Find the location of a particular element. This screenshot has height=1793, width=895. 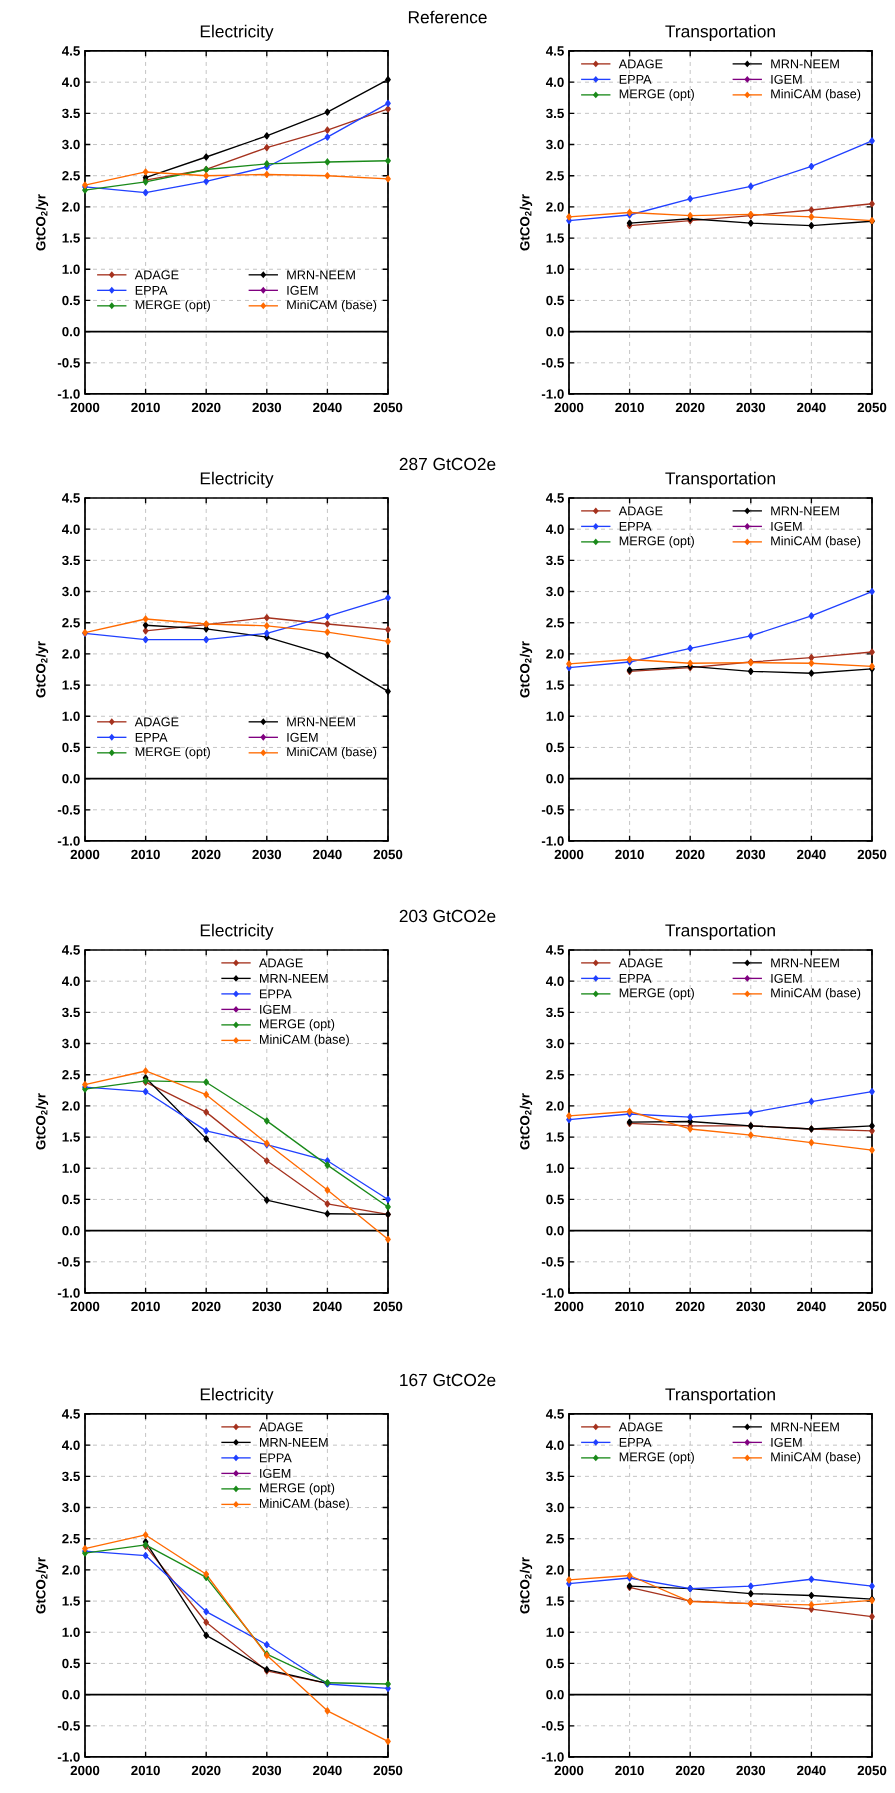

chart-title: Transportation is located at coordinates (720, 931).